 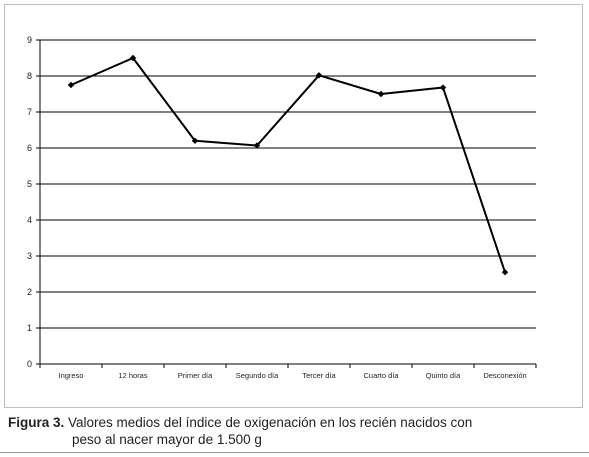 What do you see at coordinates (319, 375) in the screenshot?
I see `x-tick-label-4: Tercer día` at bounding box center [319, 375].